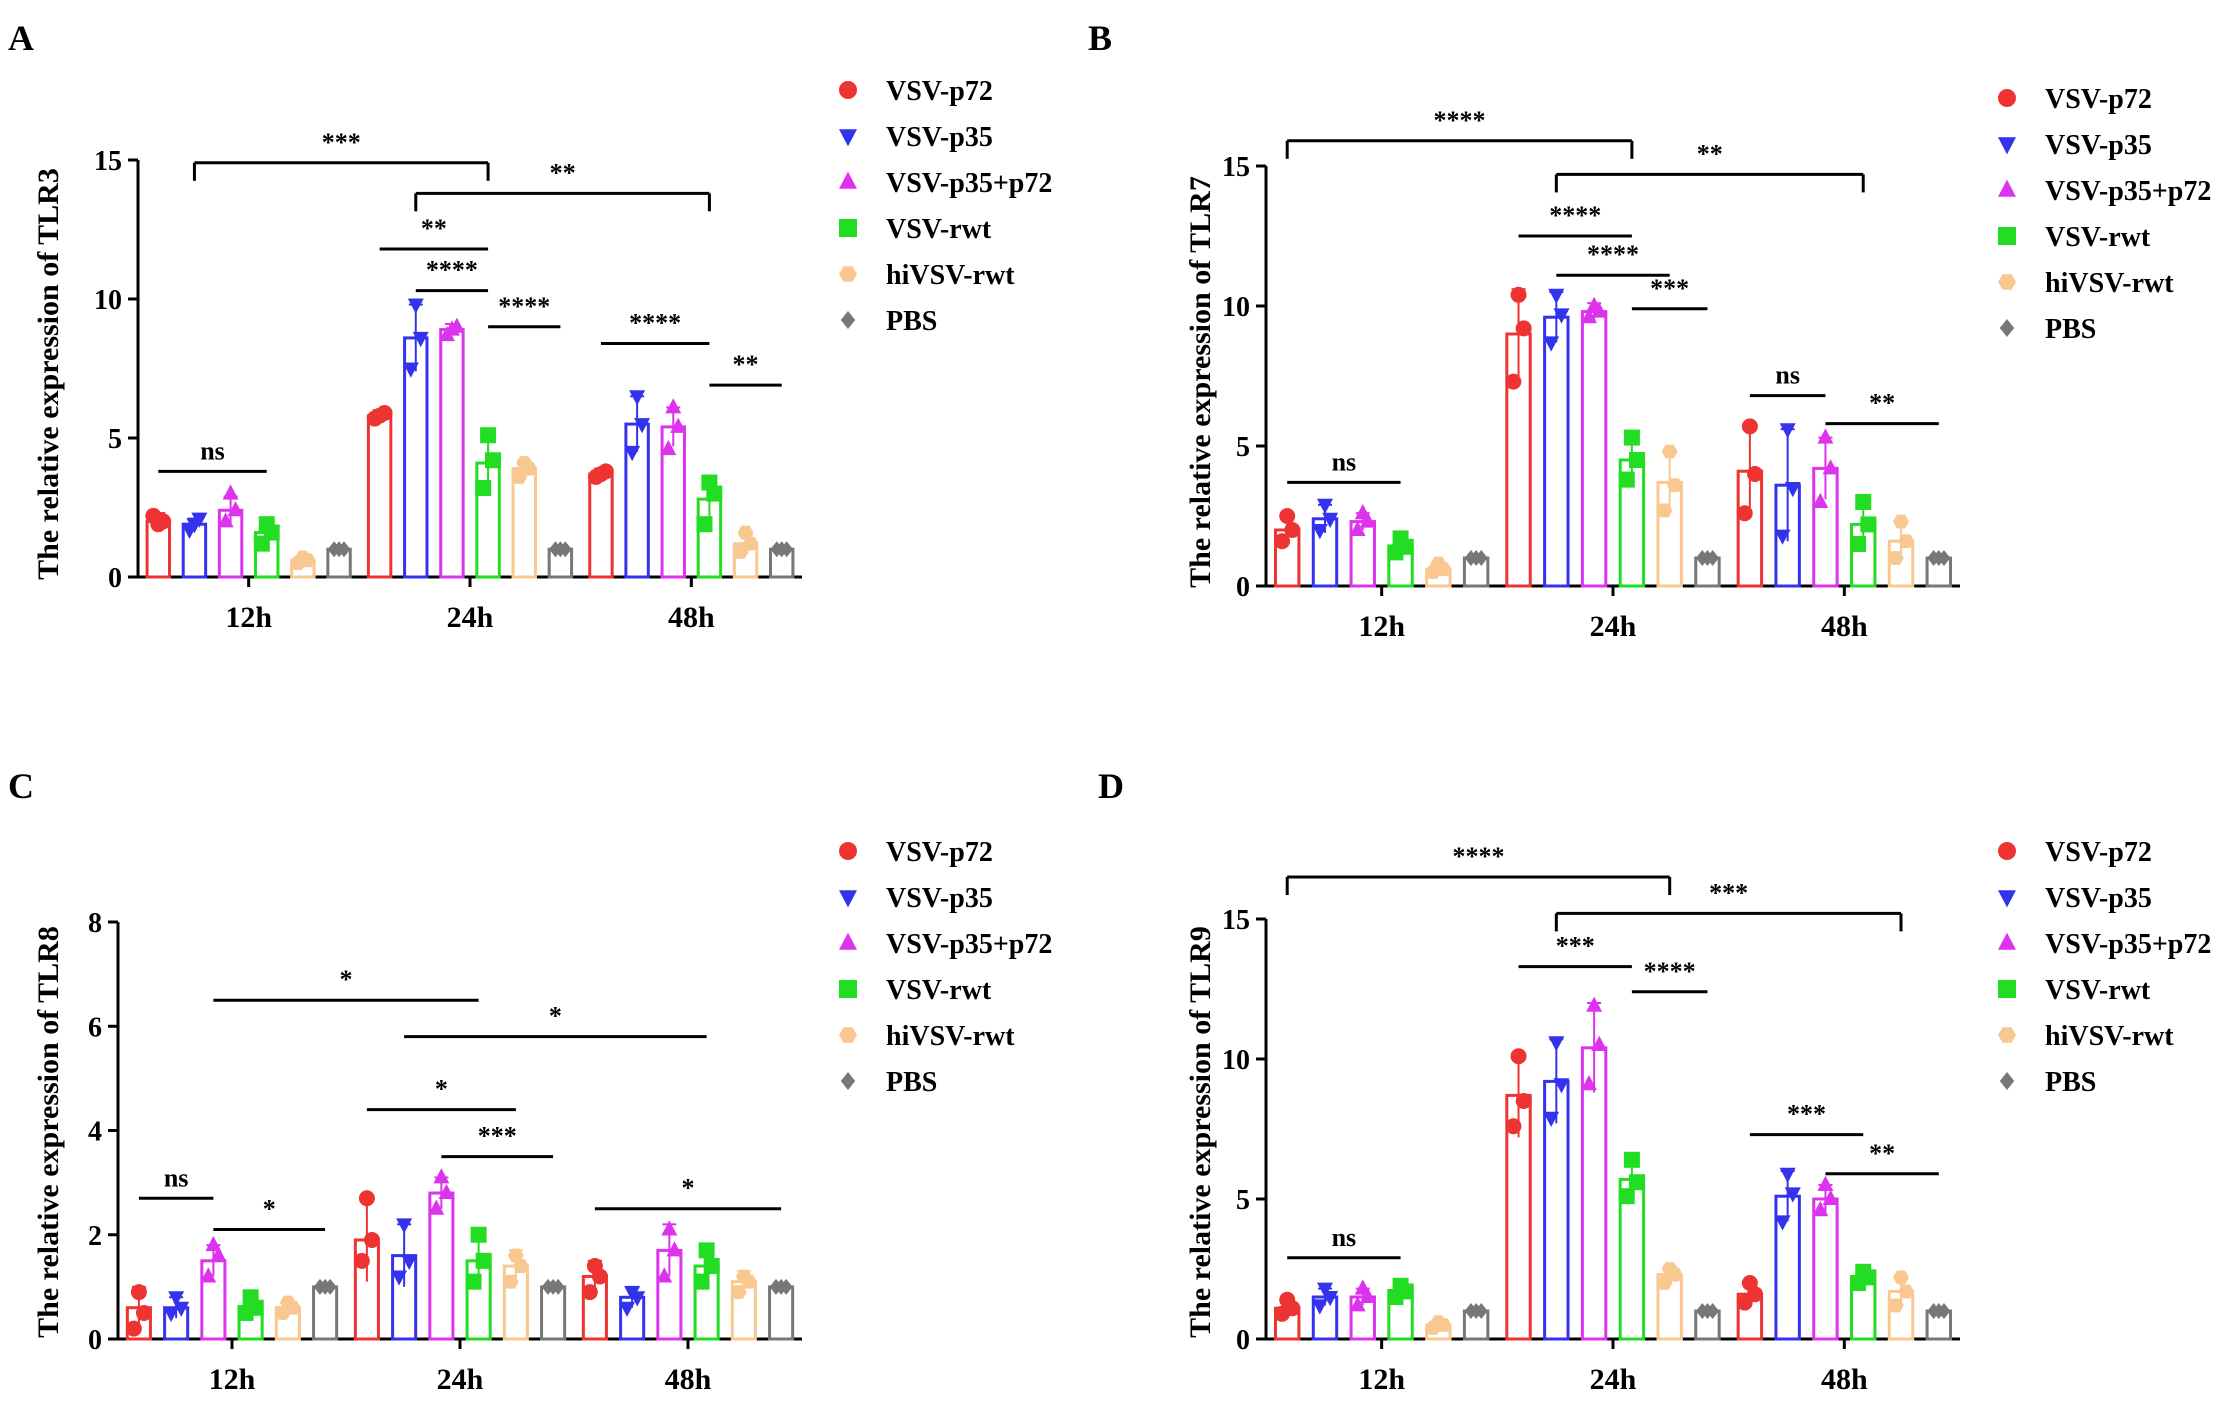  What do you see at coordinates (746, 364) in the screenshot?
I see `significance-label: **` at bounding box center [746, 364].